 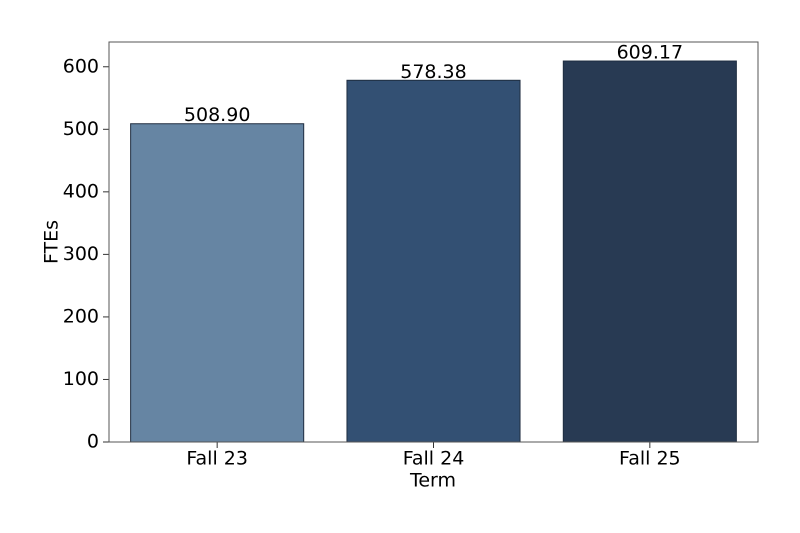 I want to click on x-axis-label: Term, so click(x=432, y=481).